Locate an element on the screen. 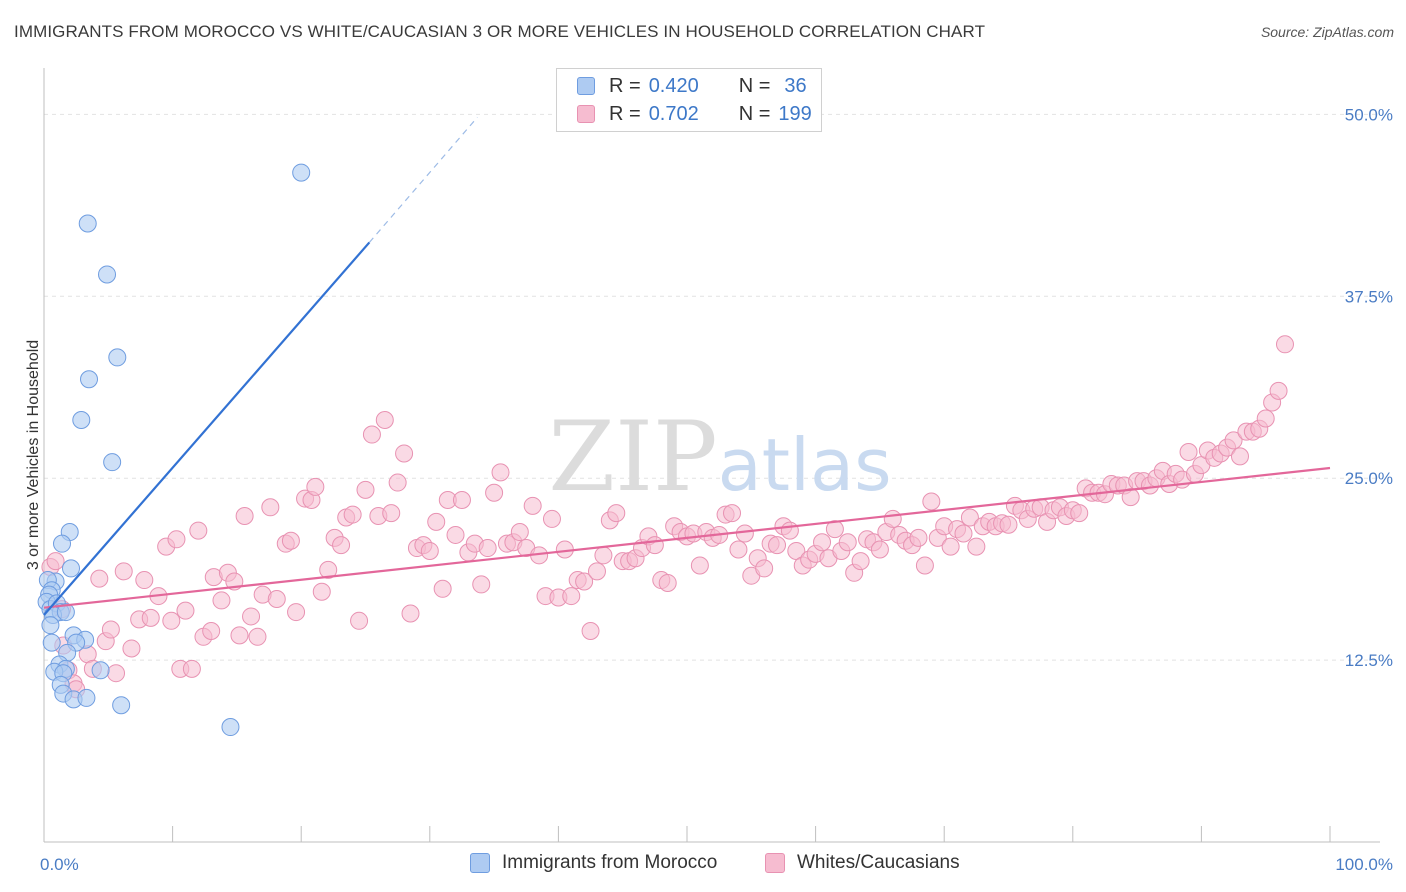 The height and width of the screenshot is (892, 1406). legend-n-value-whites: 199 is located at coordinates (795, 113).